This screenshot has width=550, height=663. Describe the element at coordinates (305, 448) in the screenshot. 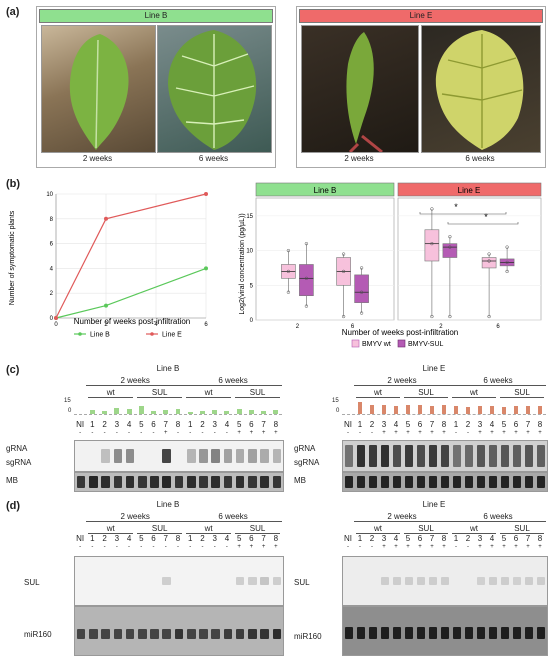

I see `row-label: gRNA` at that location.